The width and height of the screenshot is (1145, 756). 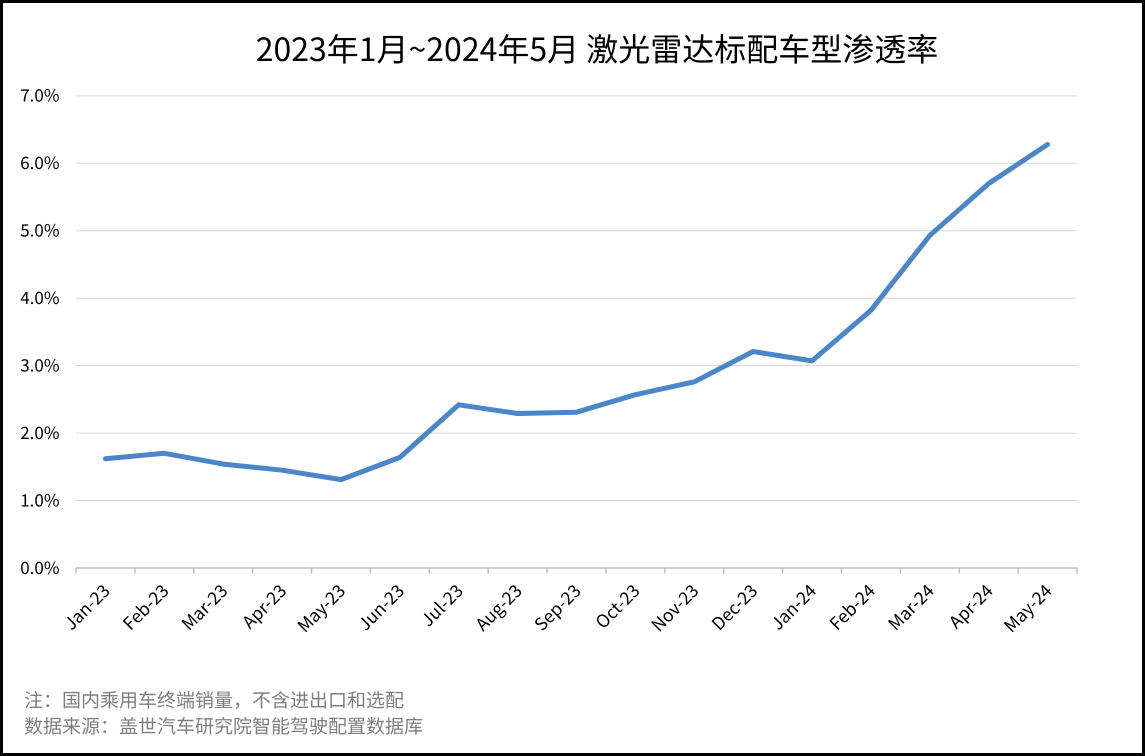 What do you see at coordinates (852, 606) in the screenshot?
I see `x-axis-tick-label: Feb-24` at bounding box center [852, 606].